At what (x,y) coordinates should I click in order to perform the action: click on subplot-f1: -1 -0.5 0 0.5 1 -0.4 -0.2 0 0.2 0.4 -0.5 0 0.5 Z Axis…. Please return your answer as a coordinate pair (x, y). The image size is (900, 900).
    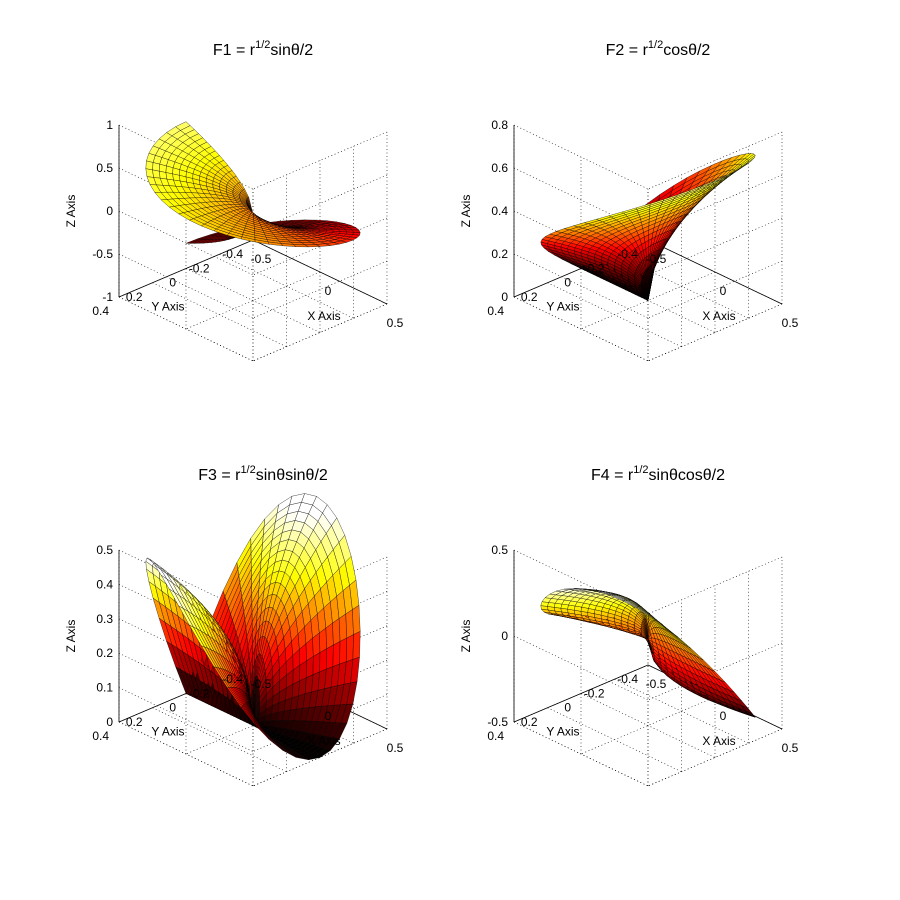
    Looking at the image, I should click on (234, 200).